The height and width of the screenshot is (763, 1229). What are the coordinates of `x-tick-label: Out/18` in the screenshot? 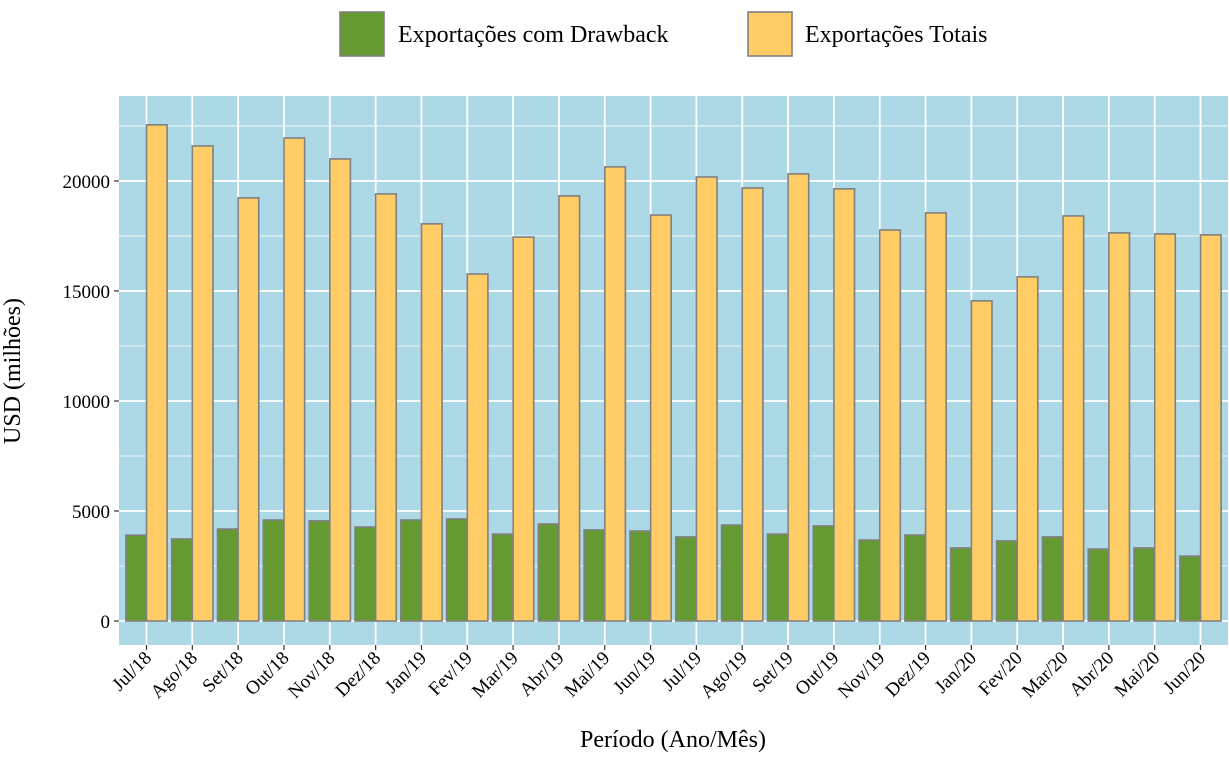 It's located at (267, 674).